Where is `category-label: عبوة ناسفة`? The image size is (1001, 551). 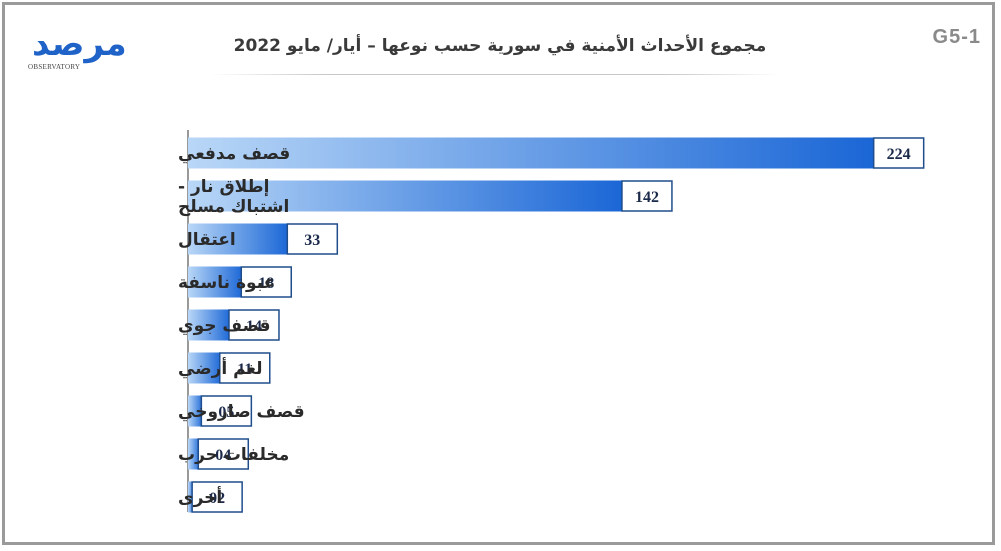 category-label: عبوة ناسفة is located at coordinates (226, 283).